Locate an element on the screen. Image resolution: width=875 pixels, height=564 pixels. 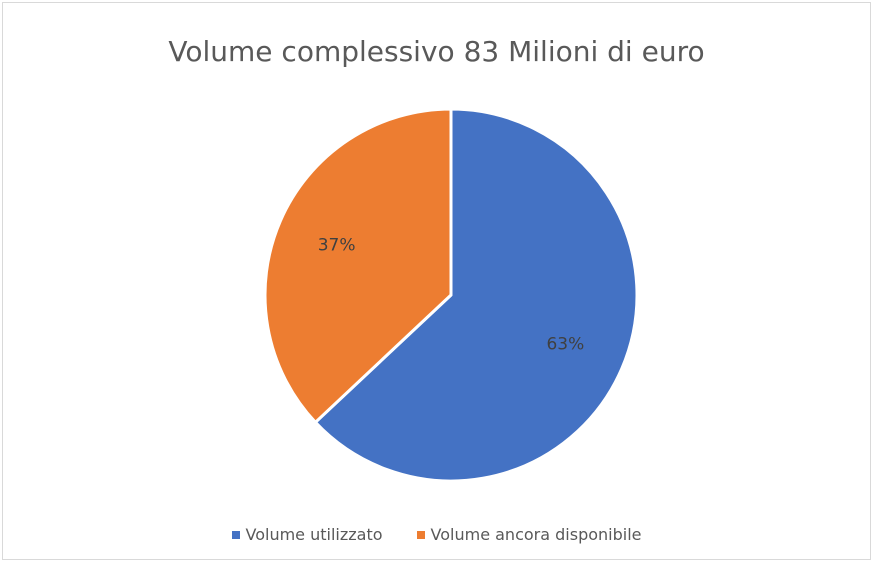
legend-swatch-volume-ancora-disponibile is located at coordinates (420, 534).